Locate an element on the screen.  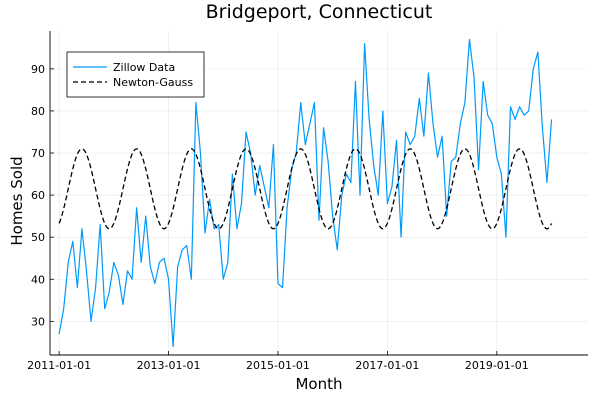
x-tick-label: 2013-01-01 is located at coordinates (169, 365).